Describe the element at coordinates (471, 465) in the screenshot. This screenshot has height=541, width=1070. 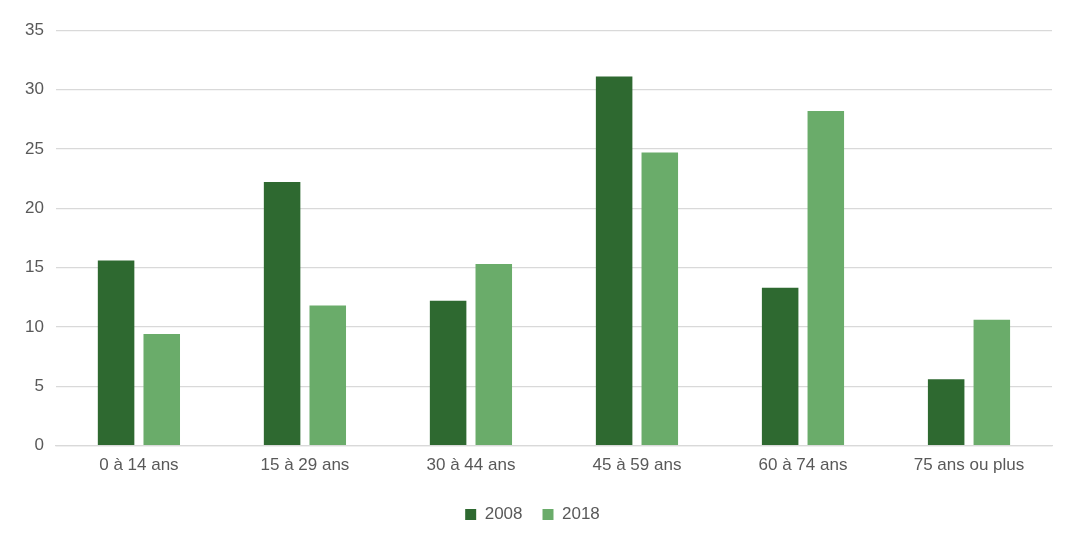
I see `x-tick-label: 30 à 44 ans` at that location.